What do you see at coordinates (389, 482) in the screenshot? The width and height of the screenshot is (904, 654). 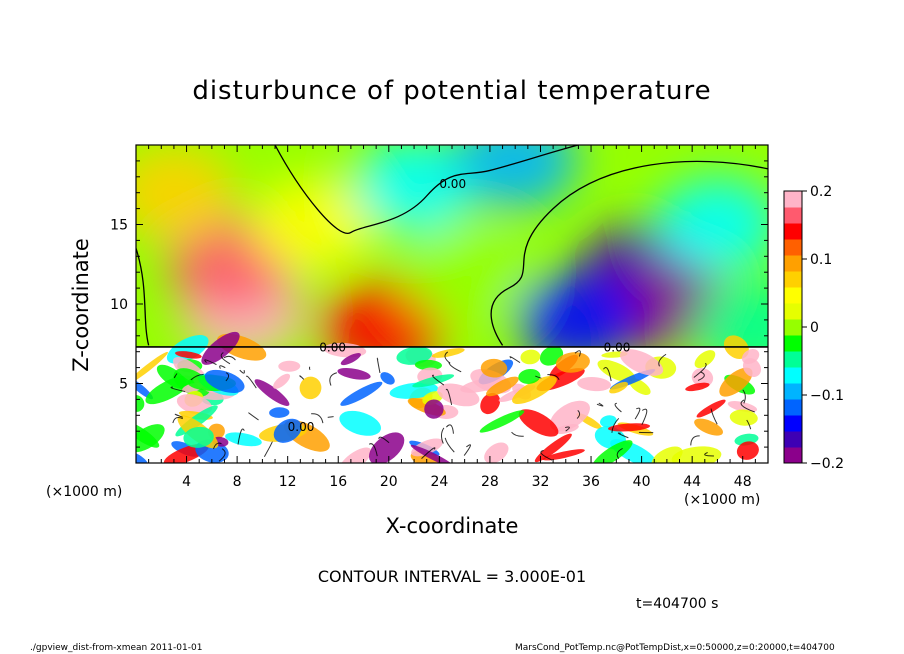 I see `x-tick-label: 20` at bounding box center [389, 482].